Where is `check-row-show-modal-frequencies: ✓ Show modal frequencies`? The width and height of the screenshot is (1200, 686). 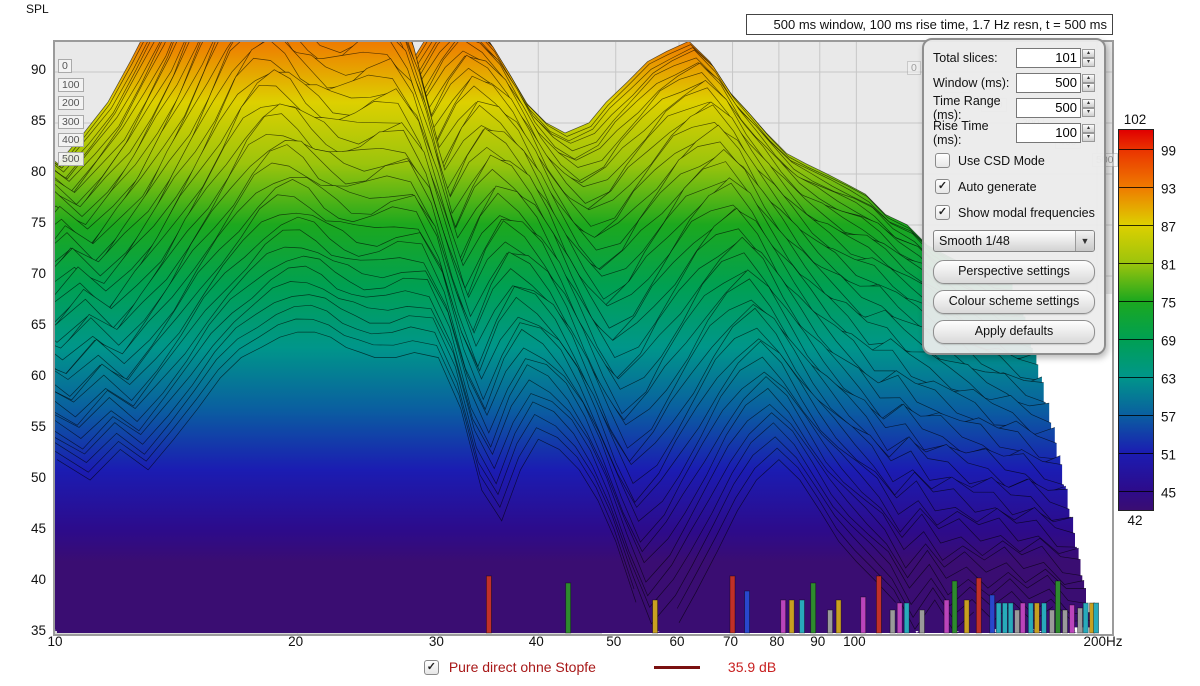
check-row-show-modal-frequencies: ✓ Show modal frequencies is located at coordinates (1015, 212).